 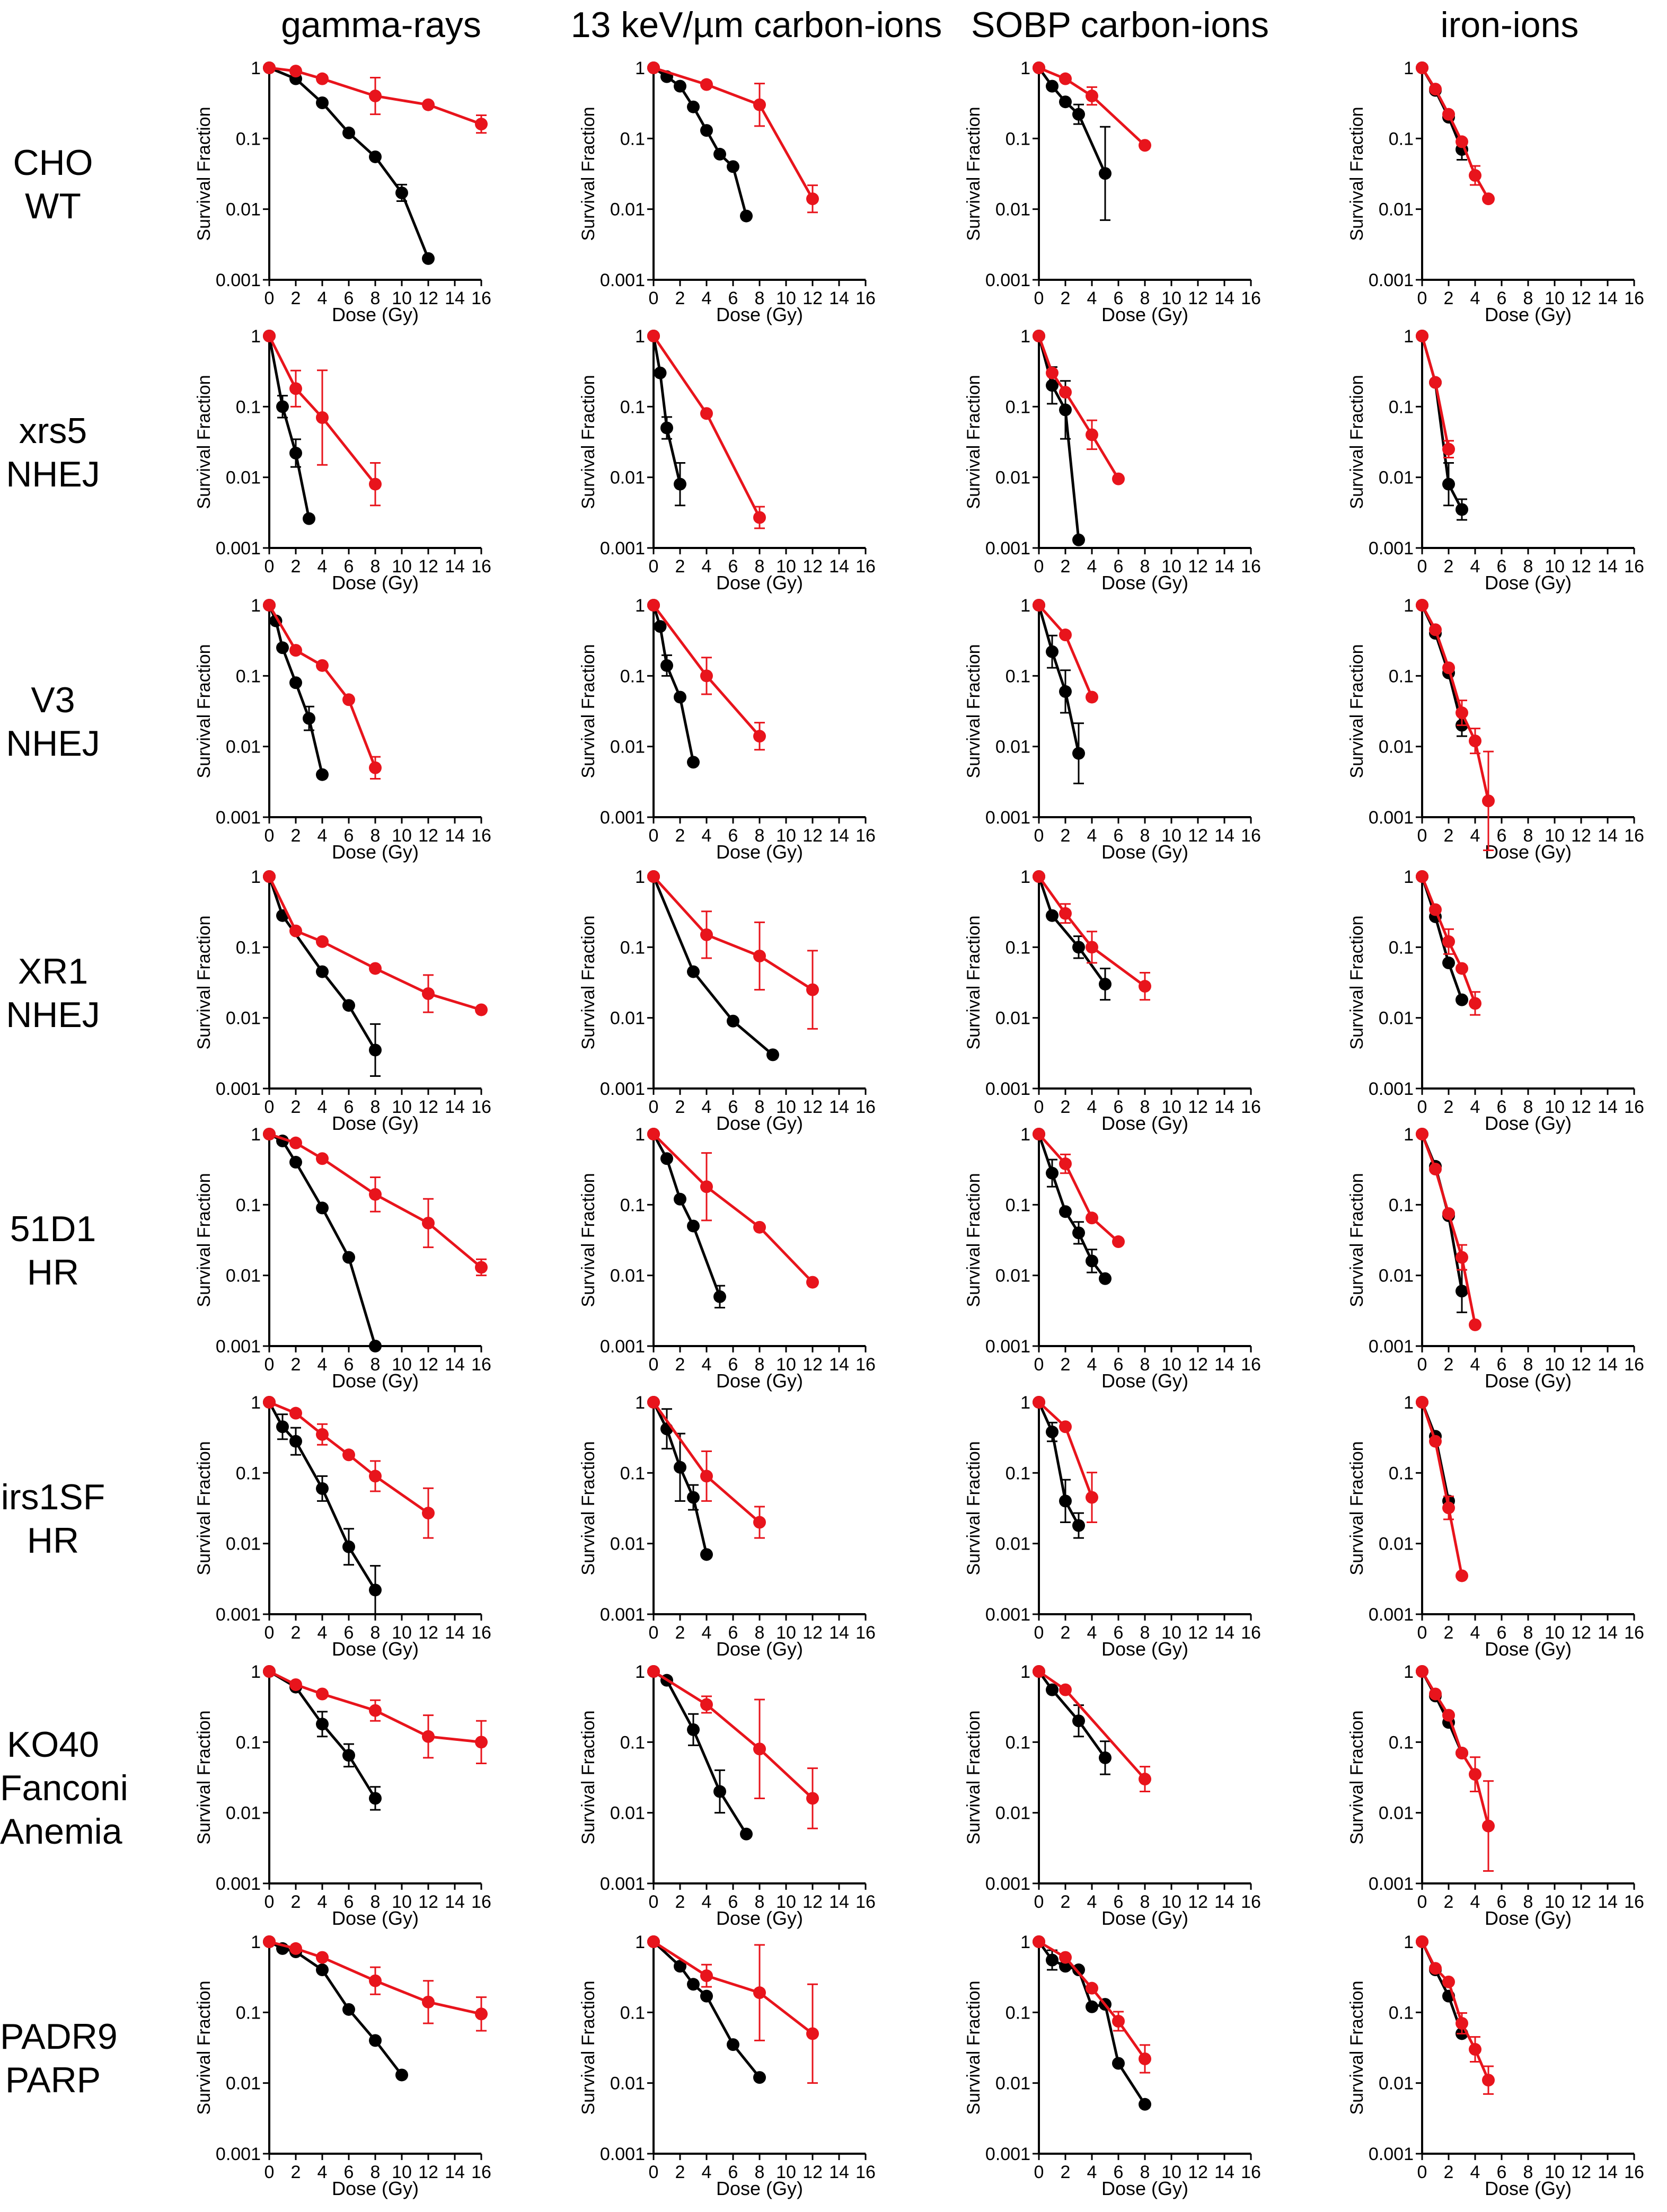 What do you see at coordinates (53, 1229) in the screenshot?
I see `row-label-line: 51D1` at bounding box center [53, 1229].